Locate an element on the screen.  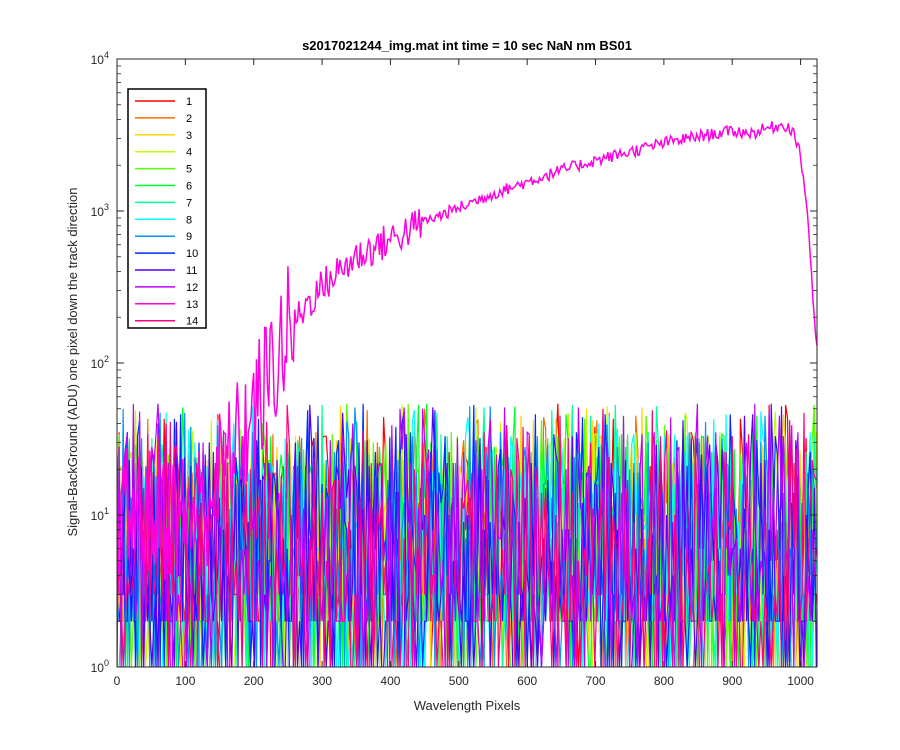
y-tick-label: 10² is located at coordinates (100, 362).